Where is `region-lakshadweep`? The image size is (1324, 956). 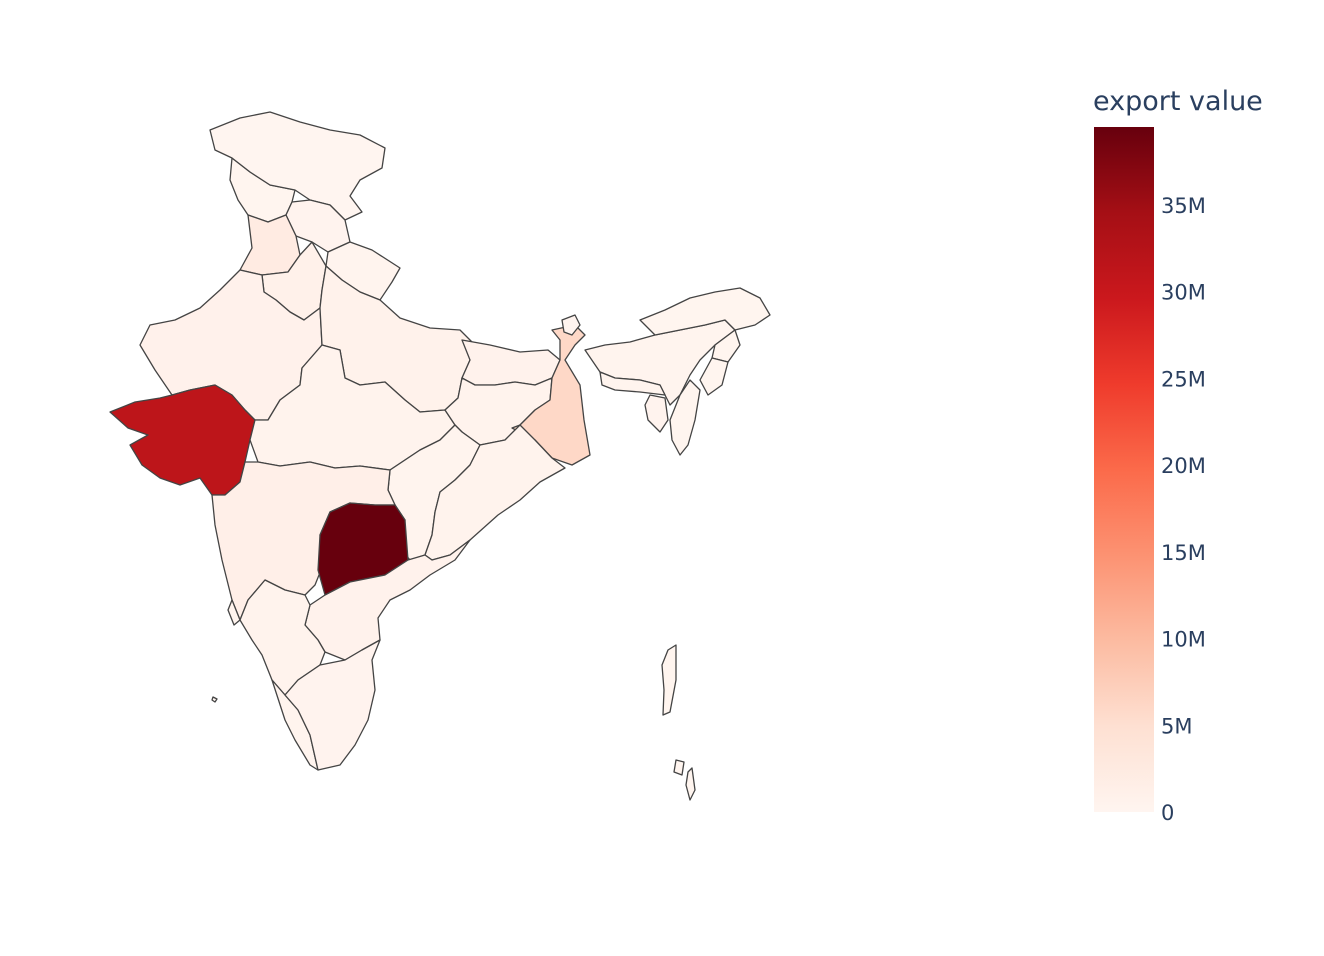
region-lakshadweep is located at coordinates (214, 699).